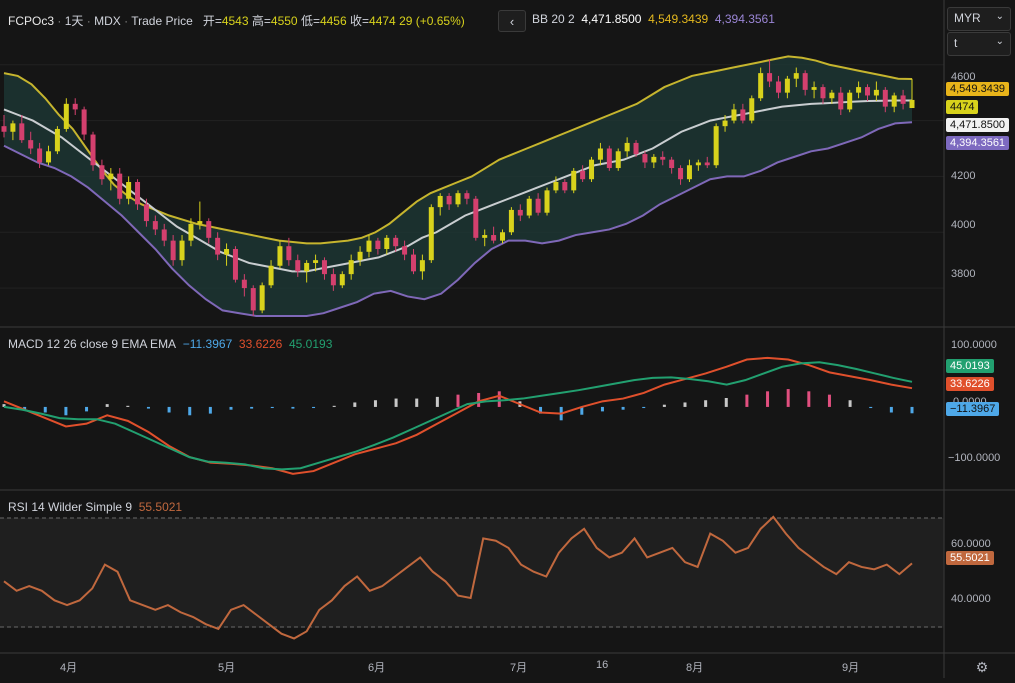 The image size is (1015, 683). What do you see at coordinates (979, 19) in the screenshot?
I see `currency-select: MYR ⌄` at bounding box center [979, 19].